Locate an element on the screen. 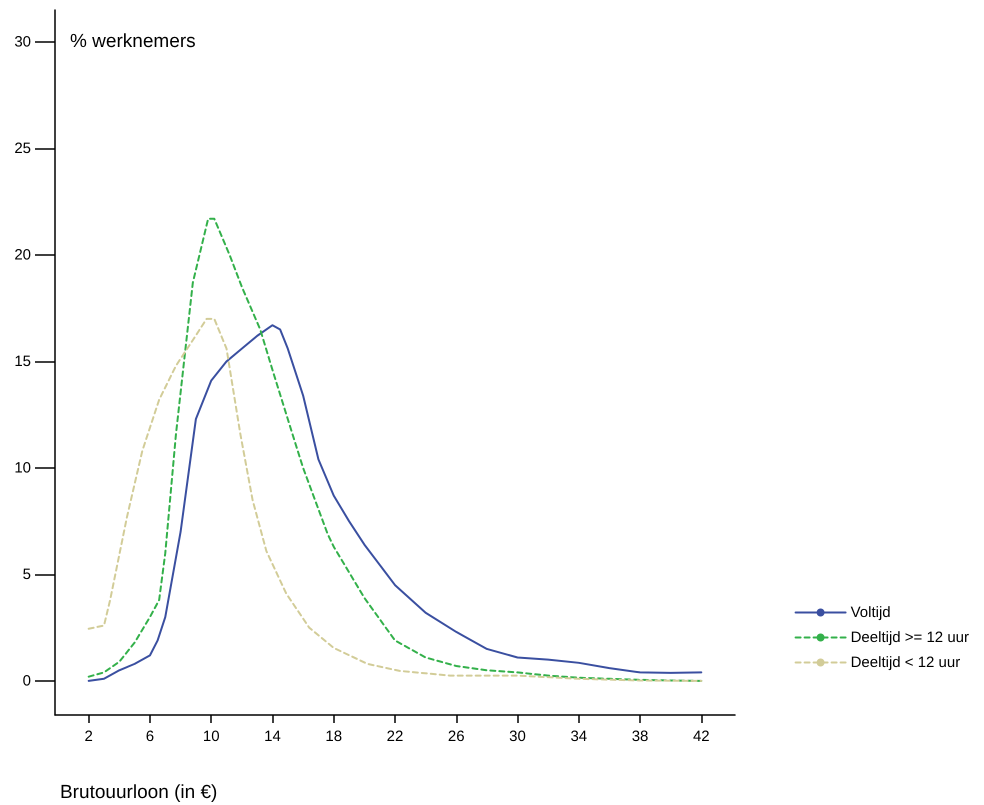 The height and width of the screenshot is (805, 984). x-tick-label: 26 is located at coordinates (456, 736).